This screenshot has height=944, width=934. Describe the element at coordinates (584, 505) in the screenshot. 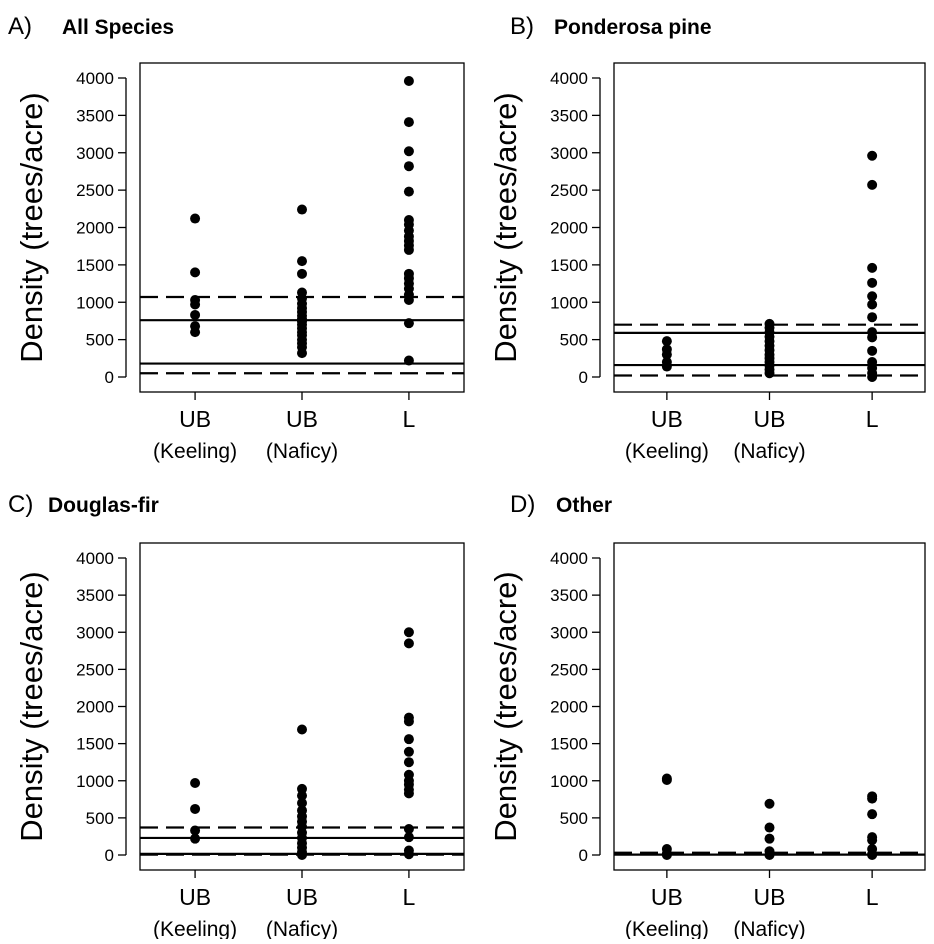

I see `chart-title: Other` at that location.